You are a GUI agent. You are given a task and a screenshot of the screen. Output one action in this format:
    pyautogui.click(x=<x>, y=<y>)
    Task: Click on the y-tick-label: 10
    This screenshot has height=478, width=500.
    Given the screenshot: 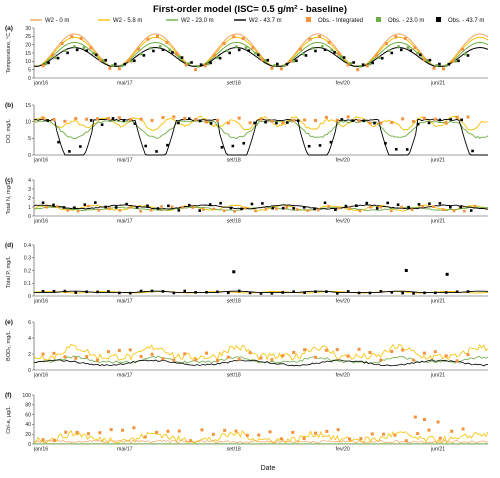 What is the action you would take?
    pyautogui.click(x=28, y=62)
    